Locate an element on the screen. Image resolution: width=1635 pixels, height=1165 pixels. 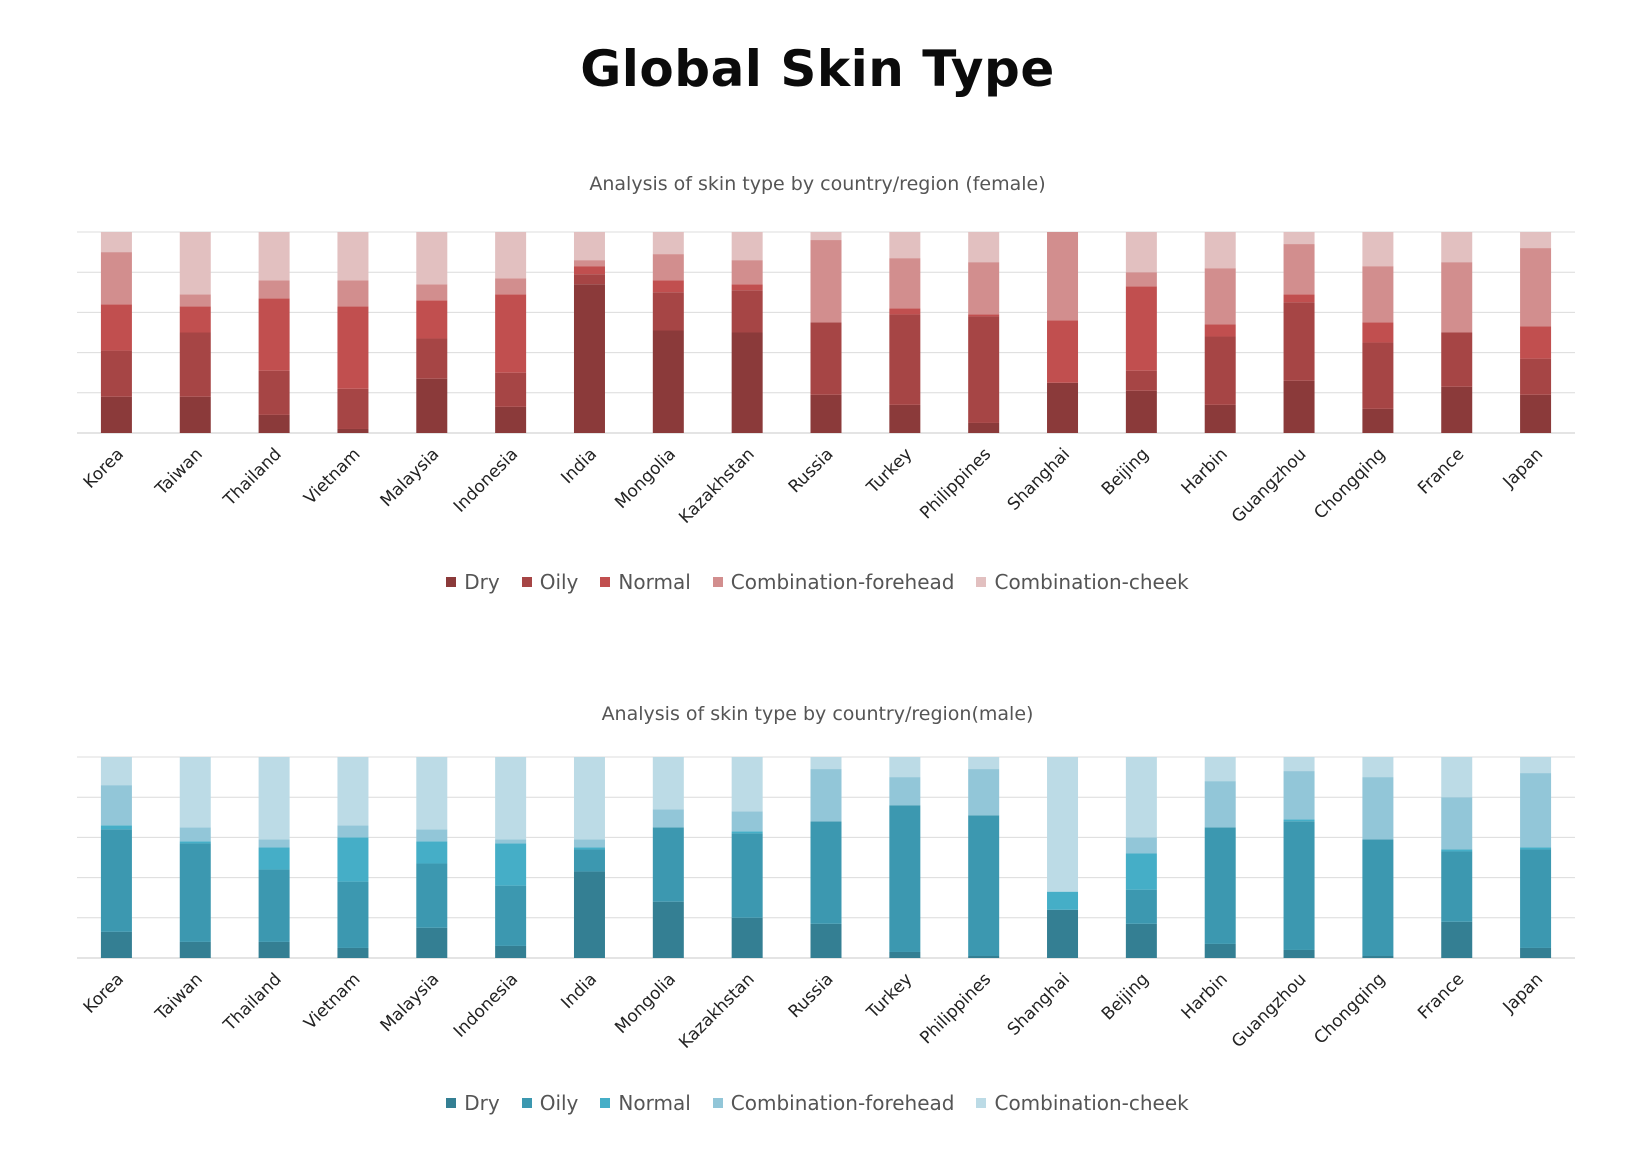
female-bar-mongolia-combination-forehead is located at coordinates (668, 267).